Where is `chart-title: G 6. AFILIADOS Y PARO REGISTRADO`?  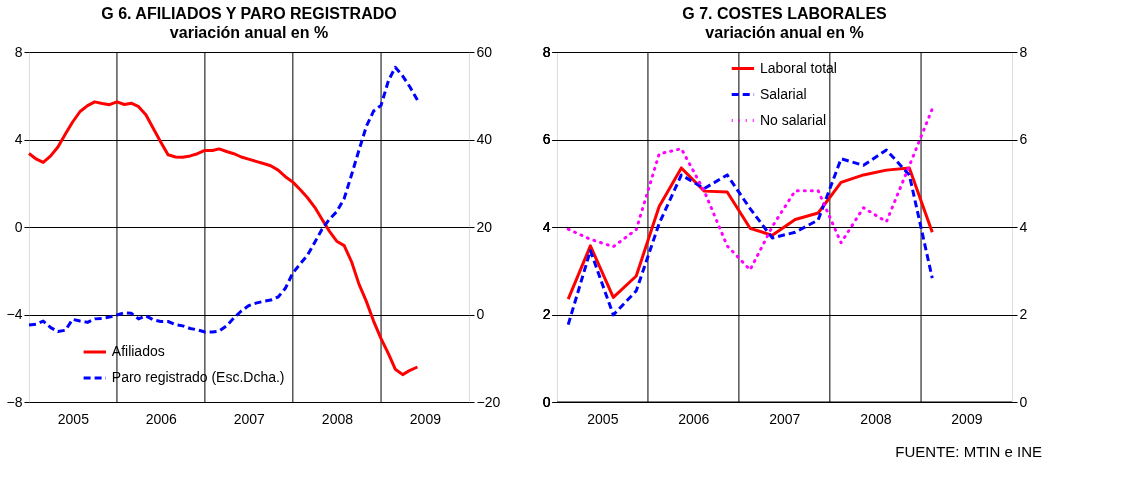
chart-title: G 6. AFILIADOS Y PARO REGISTRADO is located at coordinates (249, 13).